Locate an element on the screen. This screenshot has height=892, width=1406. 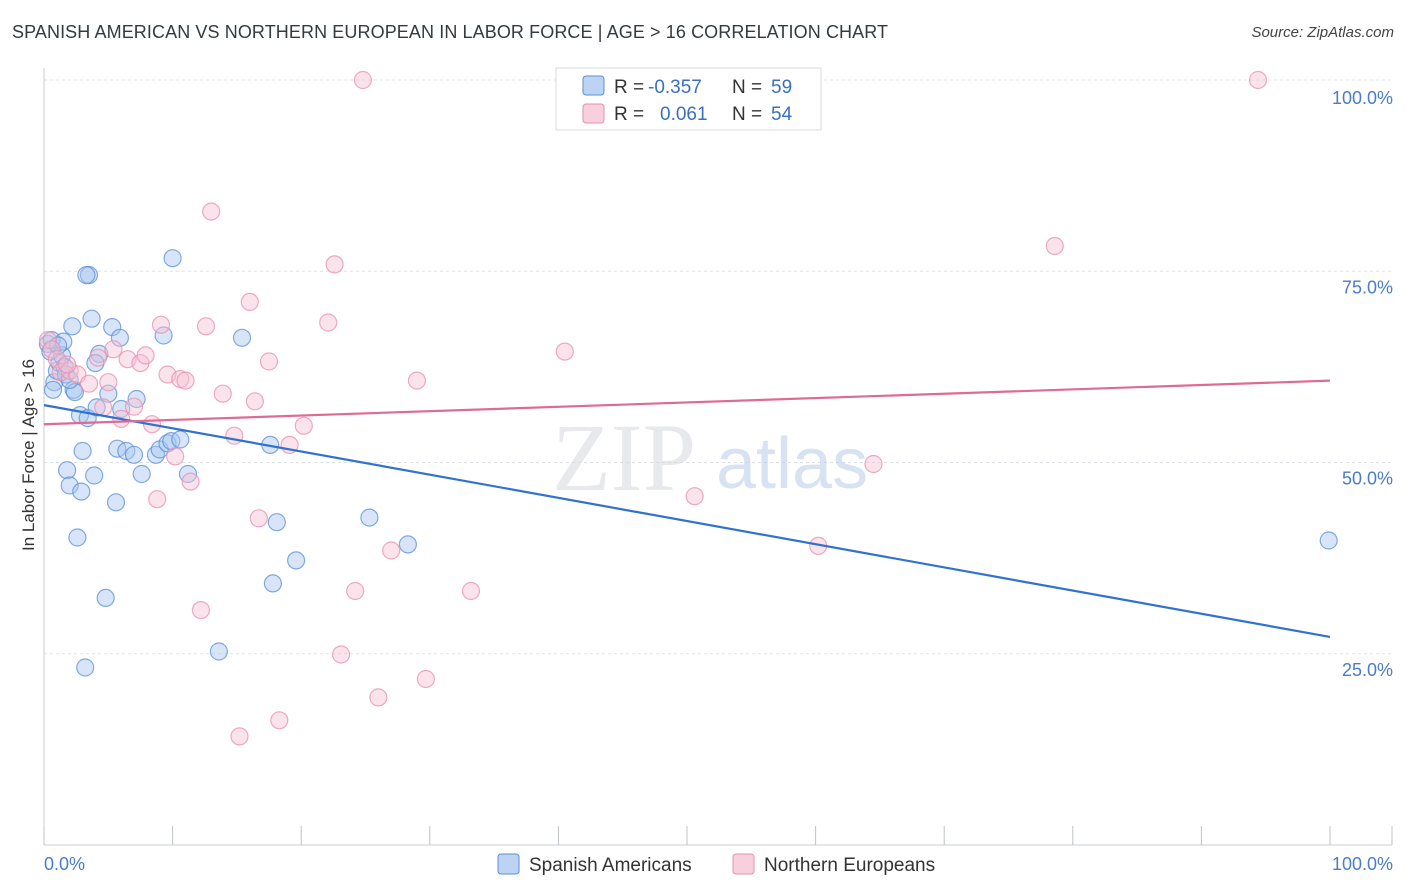
y-tick-label-50: 50.0% is located at coordinates (1367, 479).